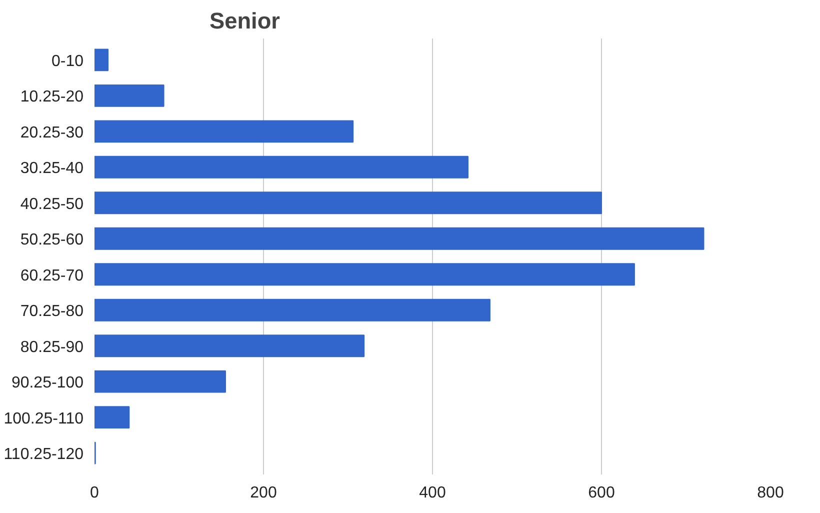 Image resolution: width=820 pixels, height=513 pixels. What do you see at coordinates (44, 455) in the screenshot?
I see `y-tick-label: 110.25-120` at bounding box center [44, 455].